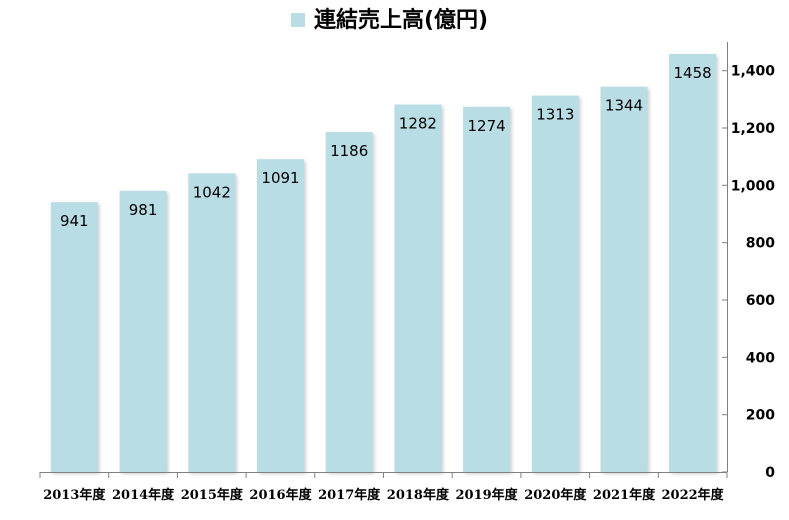 This screenshot has height=520, width=789. Describe the element at coordinates (760, 416) in the screenshot. I see `y-tick-label: 200` at that location.